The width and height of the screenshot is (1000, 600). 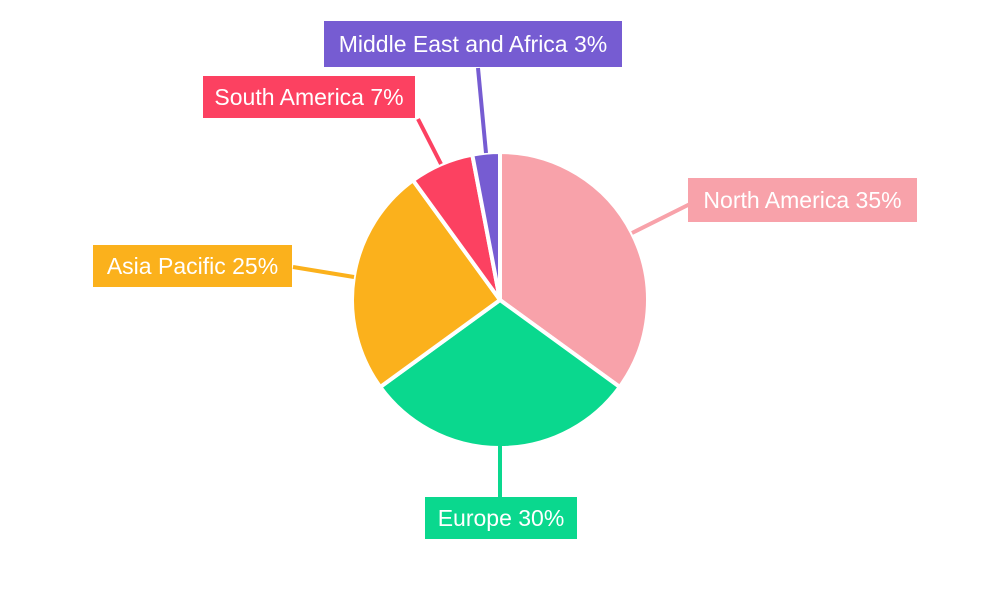 What do you see at coordinates (192, 266) in the screenshot?
I see `slice-label-asia-pacific: Asia Pacific 25%` at bounding box center [192, 266].